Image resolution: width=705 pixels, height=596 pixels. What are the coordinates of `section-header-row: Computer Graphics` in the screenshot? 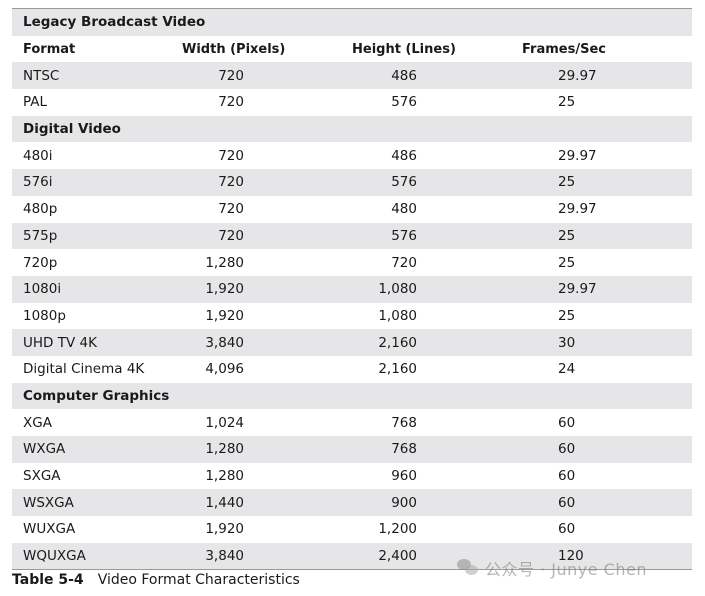 It's located at (352, 396).